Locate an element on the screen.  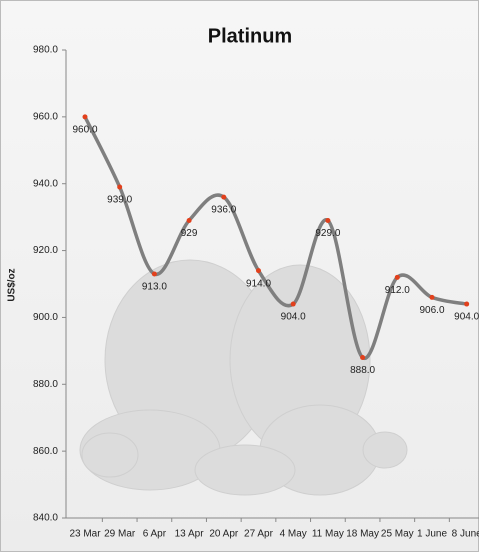
data-label: 960.0 is located at coordinates (84, 129).